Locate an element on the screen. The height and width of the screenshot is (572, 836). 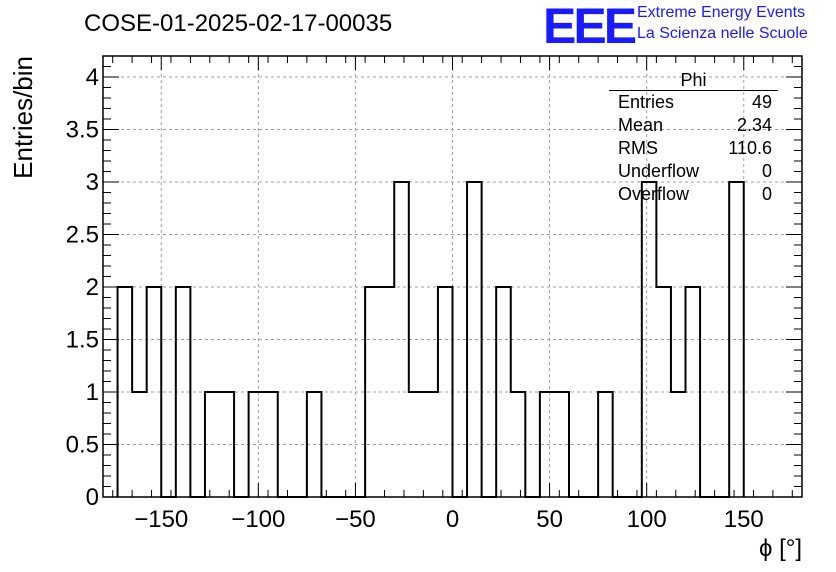
stats-value: 49 is located at coordinates (761, 102).